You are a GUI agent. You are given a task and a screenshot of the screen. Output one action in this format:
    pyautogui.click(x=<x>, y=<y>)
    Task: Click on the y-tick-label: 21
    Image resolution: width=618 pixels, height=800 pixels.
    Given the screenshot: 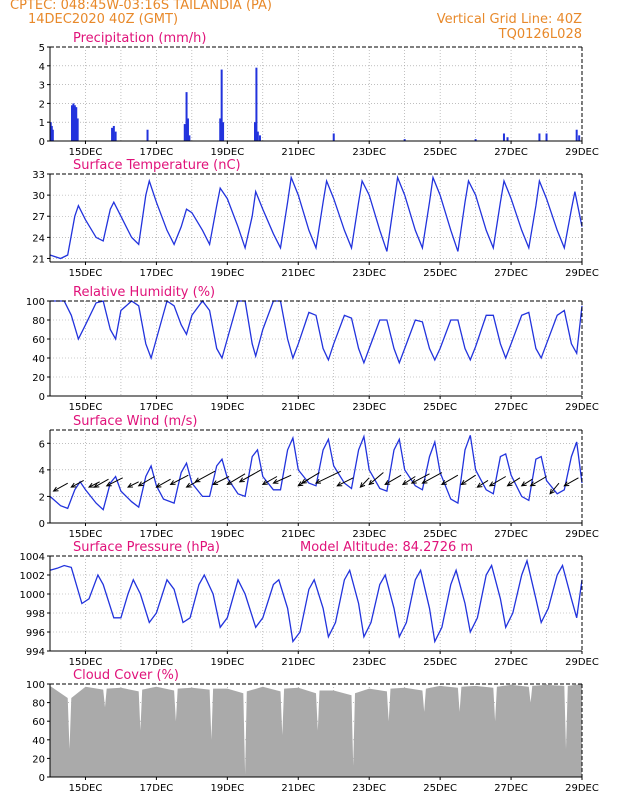 What is the action you would take?
    pyautogui.click(x=38, y=259)
    